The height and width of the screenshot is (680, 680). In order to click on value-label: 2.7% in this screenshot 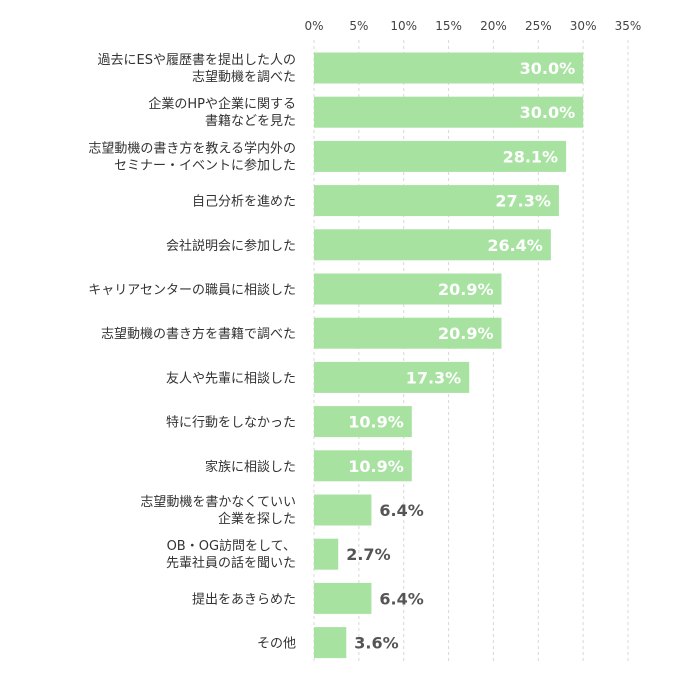, I will do `click(368, 554)`.